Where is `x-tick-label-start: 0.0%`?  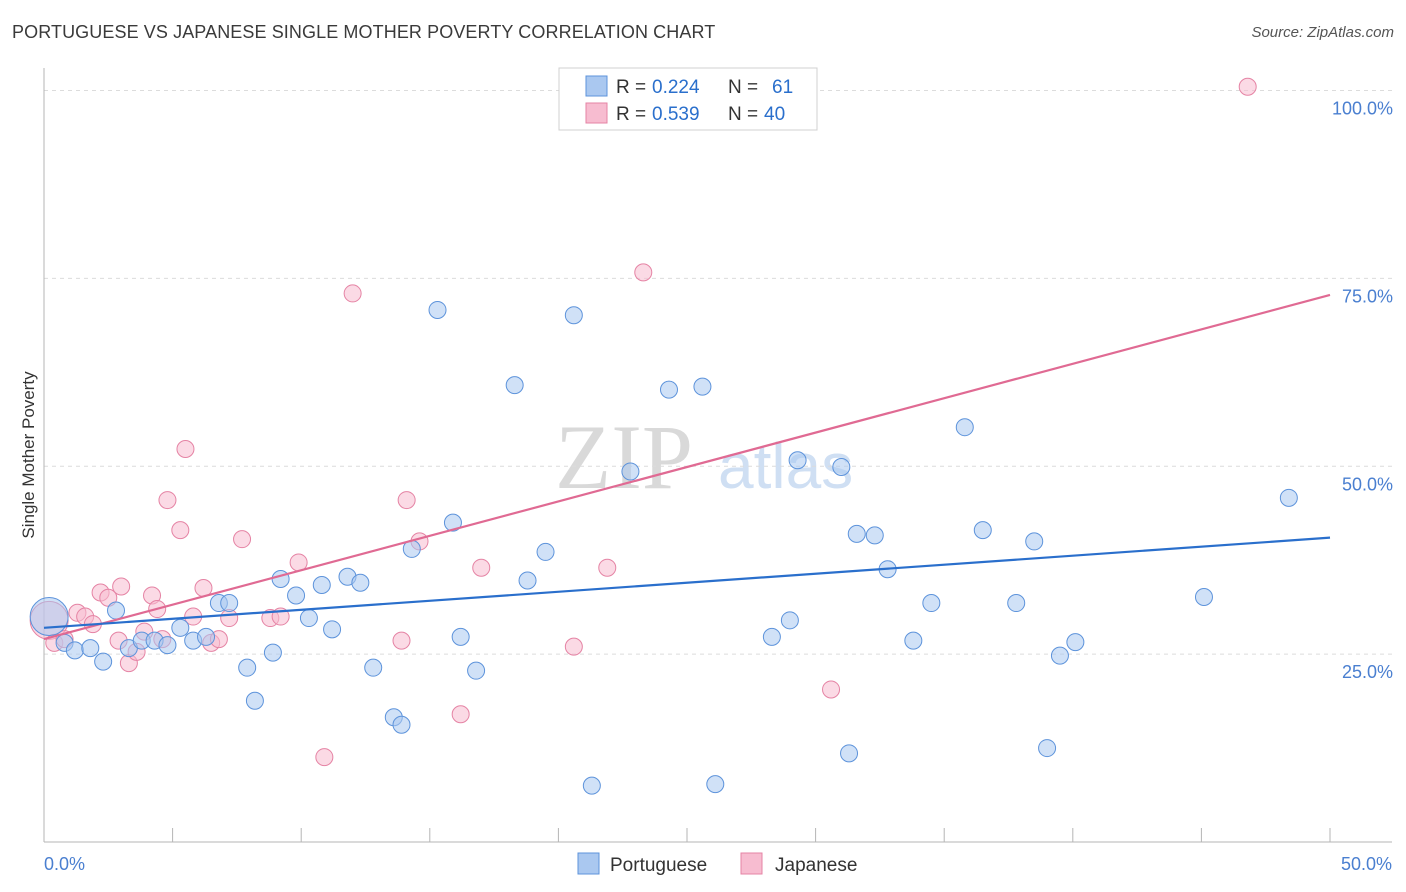
x-tick-label-start: 0.0% is located at coordinates (64, 864).